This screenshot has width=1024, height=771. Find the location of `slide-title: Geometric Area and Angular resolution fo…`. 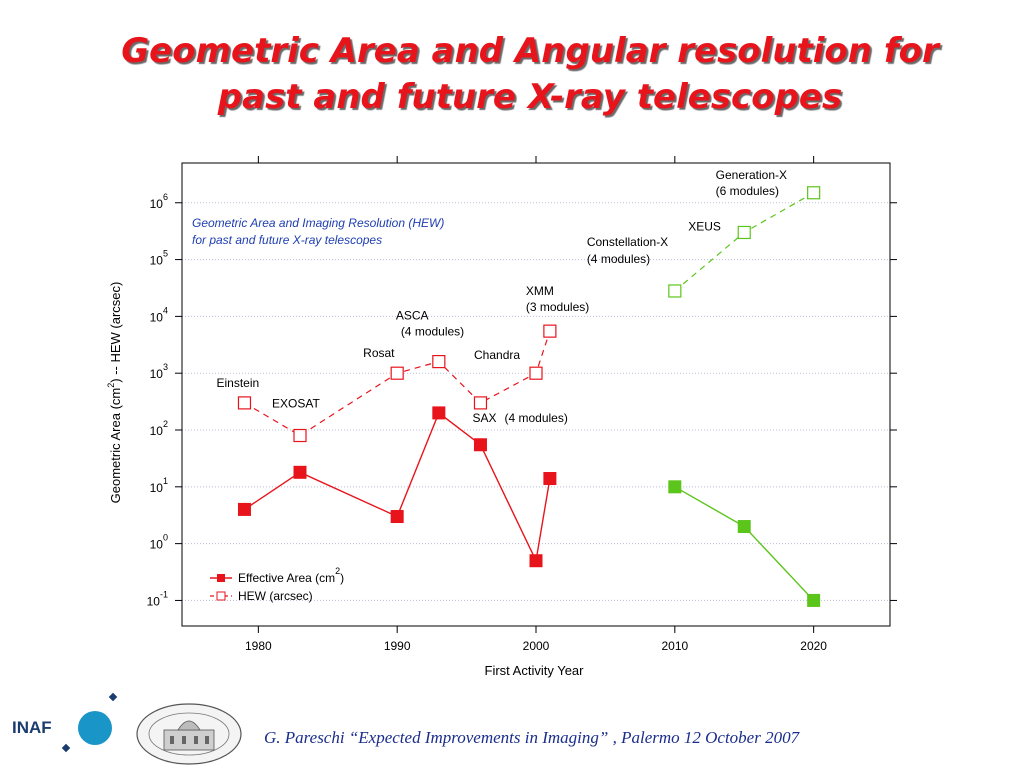

slide-title: Geometric Area and Angular resolution fo… is located at coordinates (530, 74).